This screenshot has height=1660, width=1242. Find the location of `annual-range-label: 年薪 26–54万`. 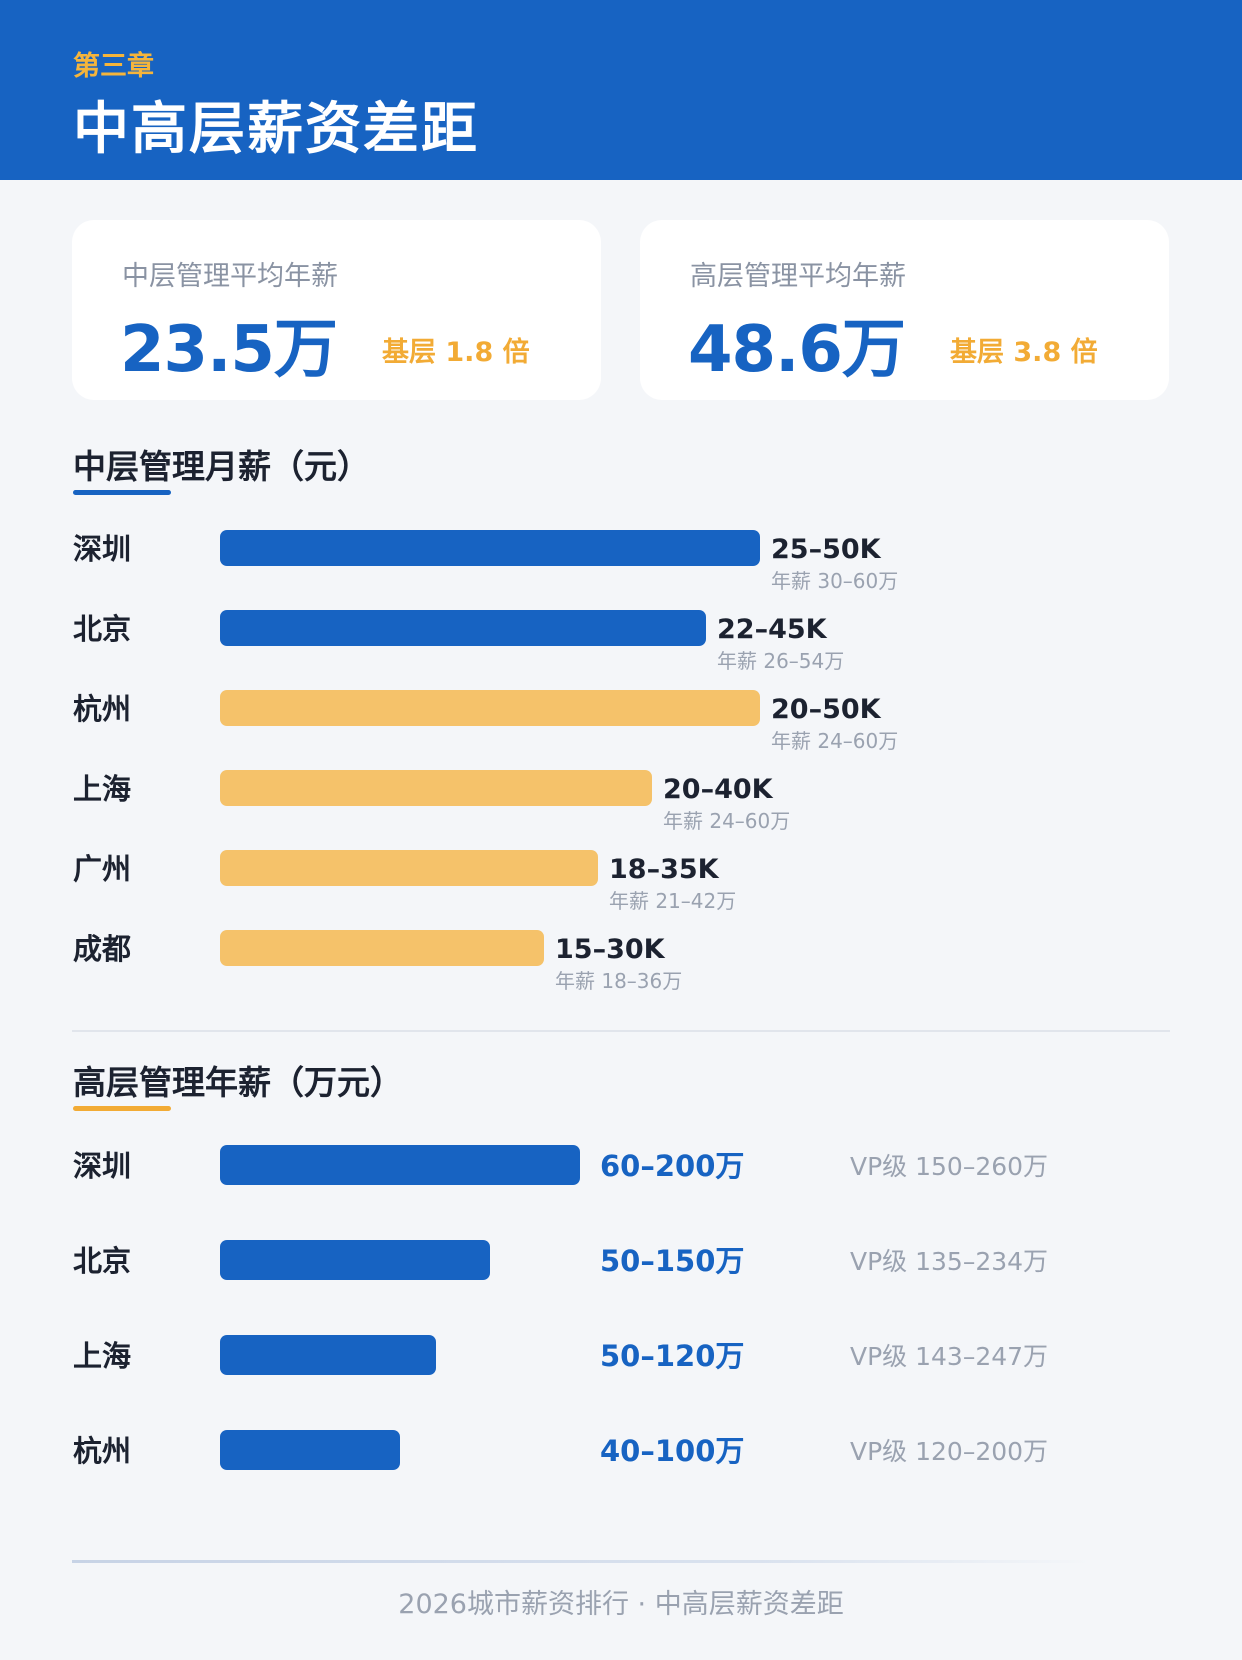

annual-range-label: 年薪 26–54万 is located at coordinates (780, 661).